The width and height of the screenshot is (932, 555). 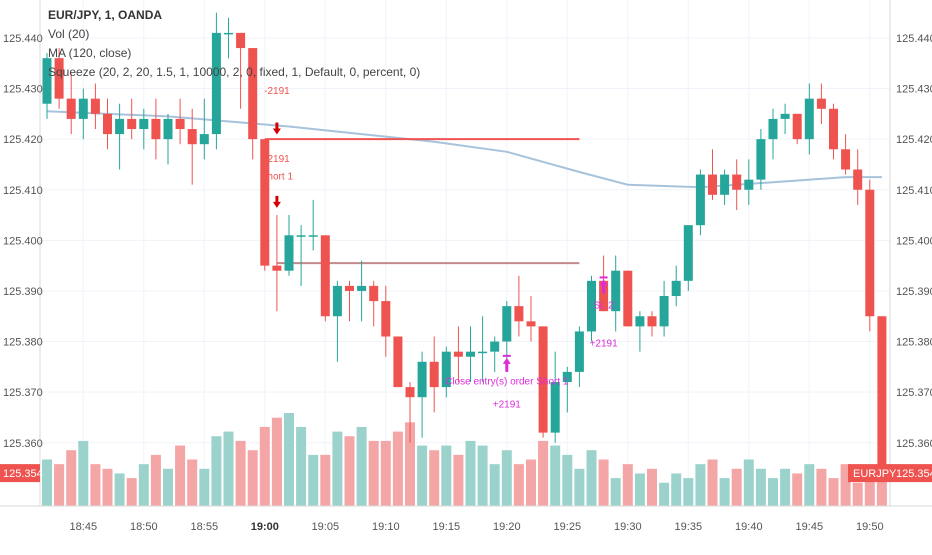 What do you see at coordinates (689, 527) in the screenshot?
I see `time-tick-label: 19:35` at bounding box center [689, 527].